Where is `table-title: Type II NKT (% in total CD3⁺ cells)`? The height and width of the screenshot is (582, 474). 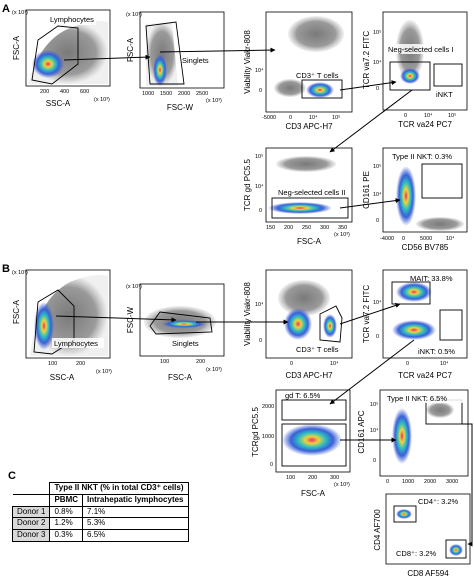
table-title: Type II NKT (% in total CD3⁺ cells) is located at coordinates (119, 488).